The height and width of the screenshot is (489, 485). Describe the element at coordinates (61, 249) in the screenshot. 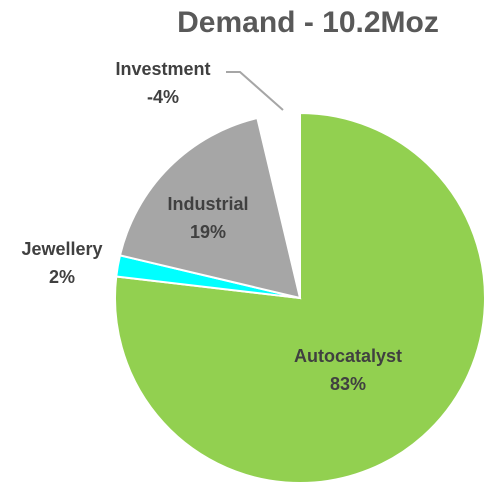

I see `slice-label: Jewellery` at that location.